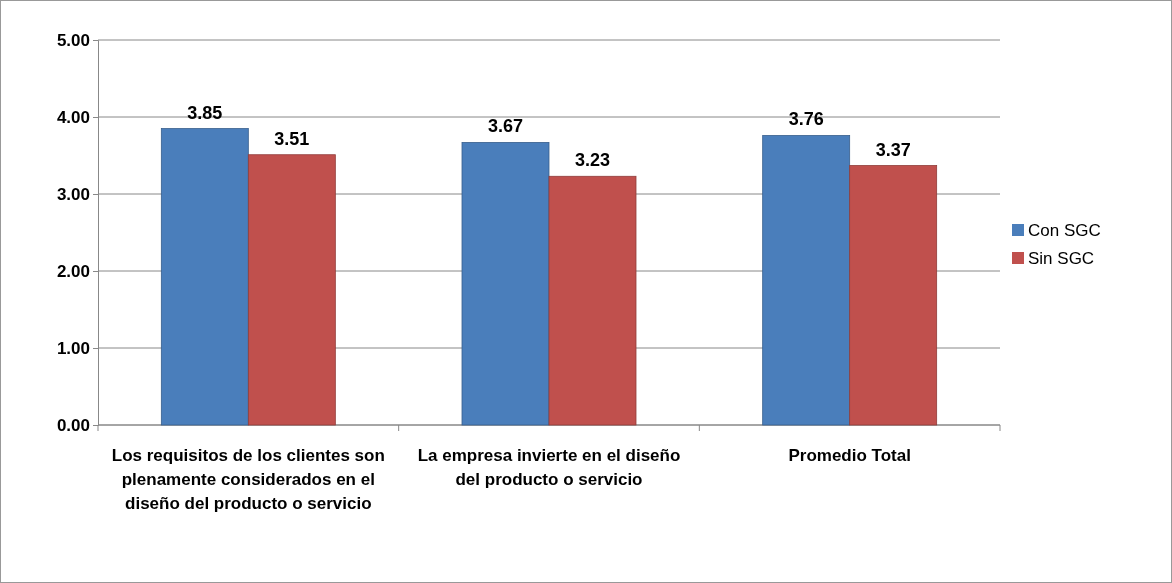  Describe the element at coordinates (73, 271) in the screenshot. I see `y-tick-label: 2.00` at that location.